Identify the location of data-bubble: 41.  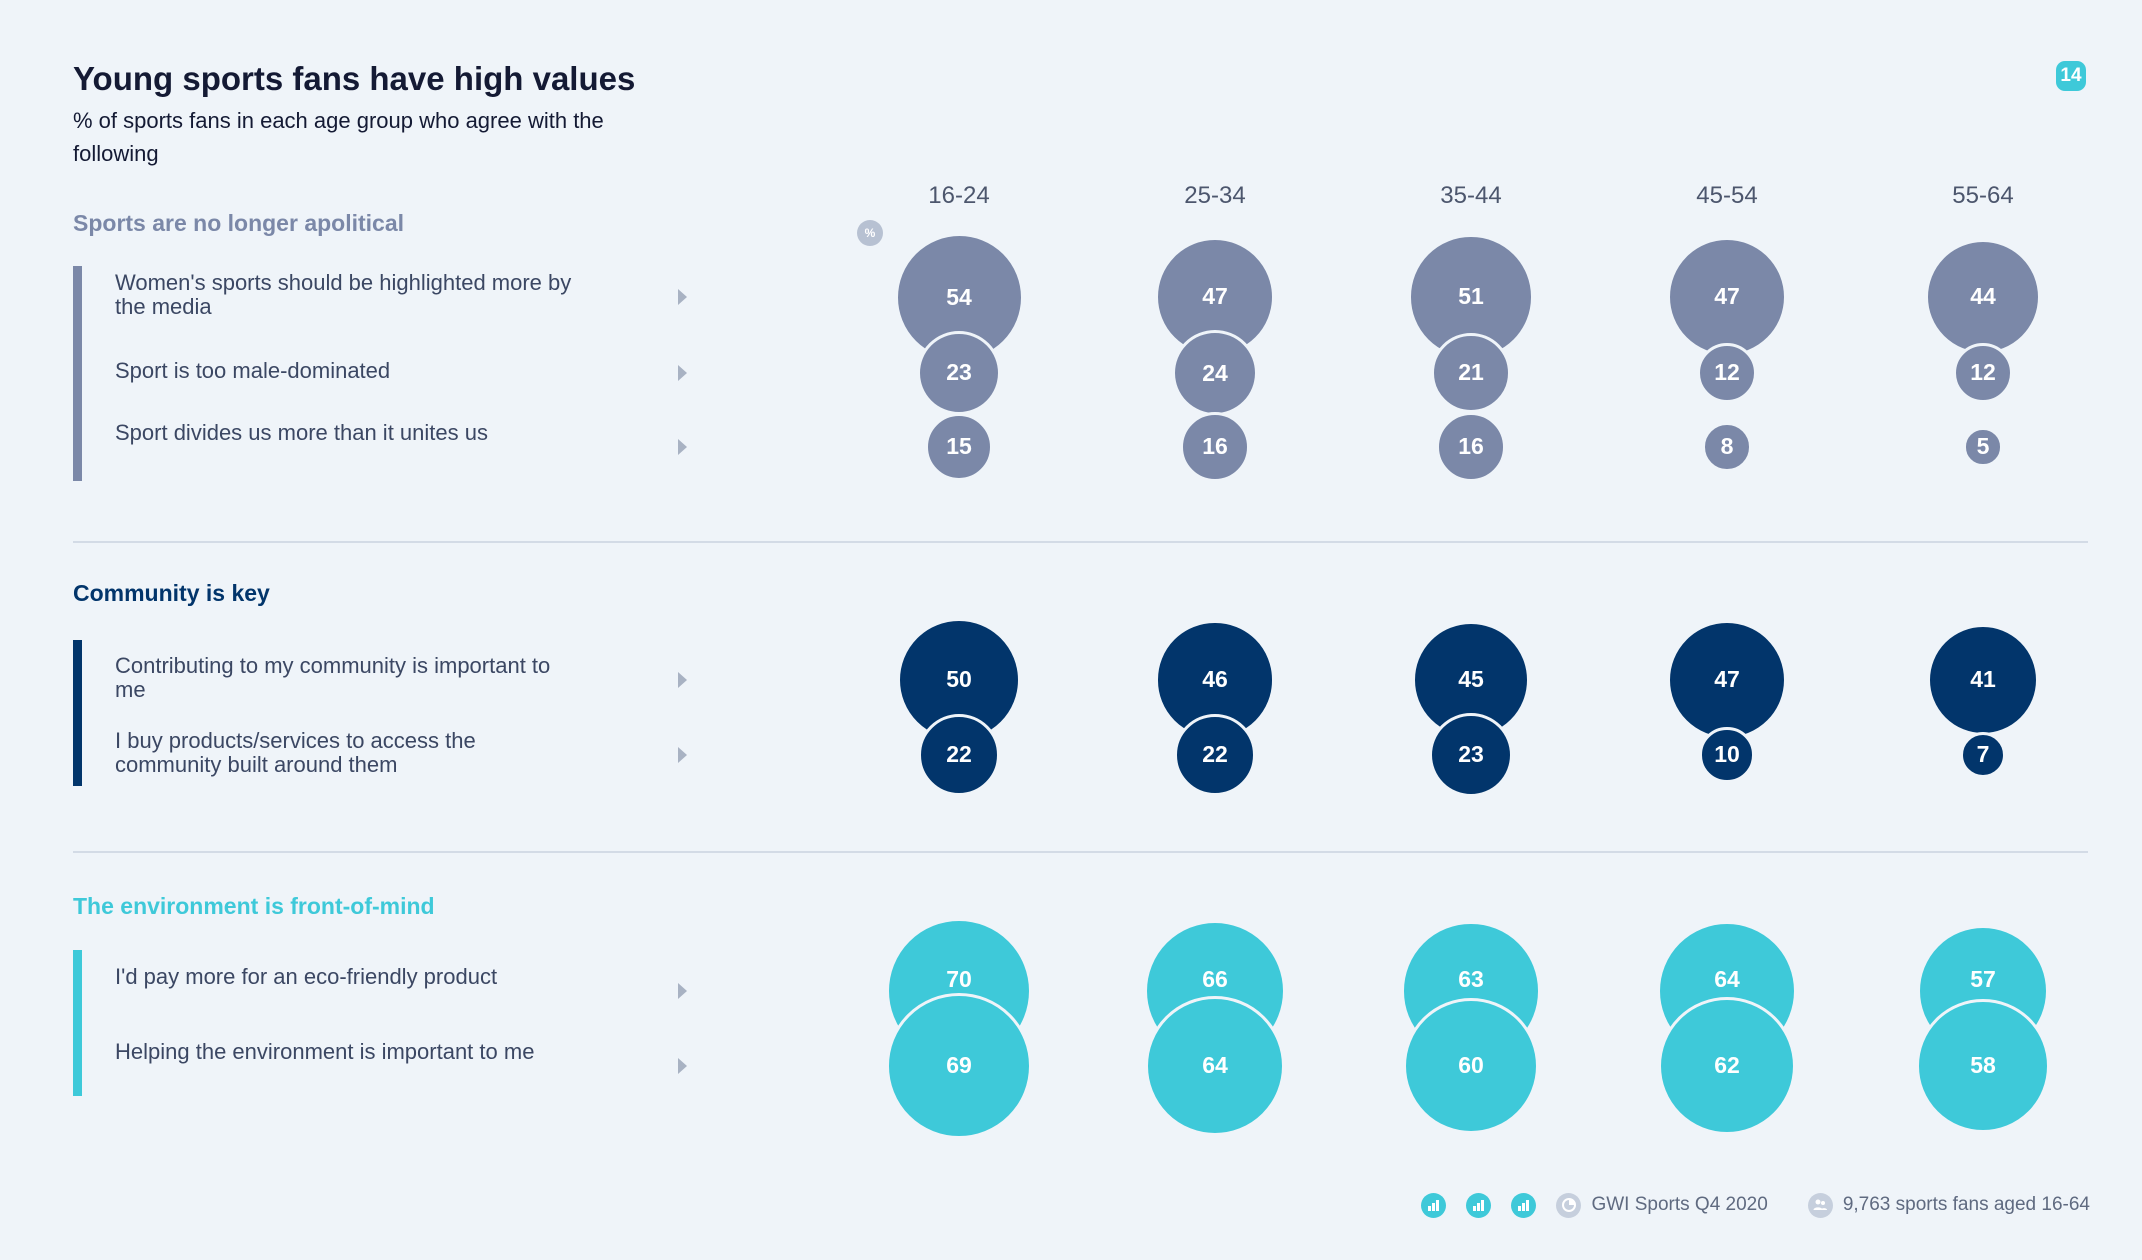
(1983, 680).